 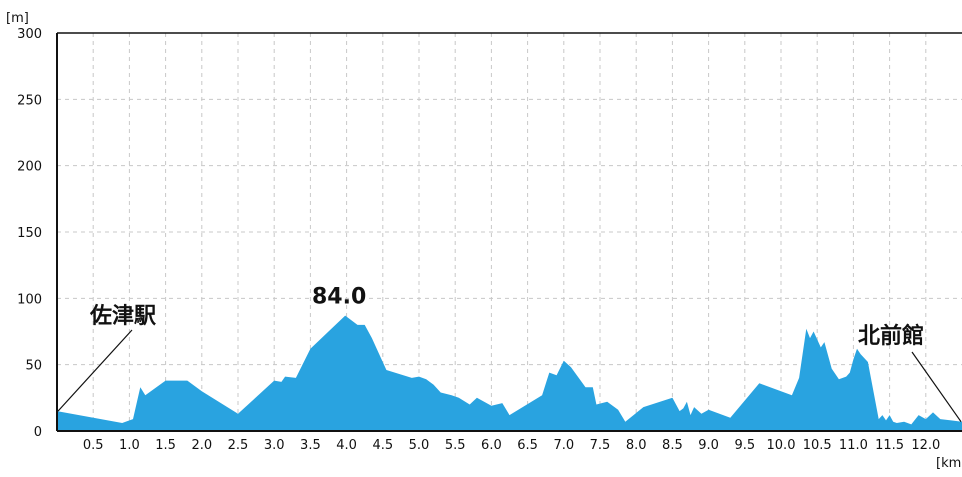 I want to click on start-station-label: 佐津駅, so click(x=122, y=316).